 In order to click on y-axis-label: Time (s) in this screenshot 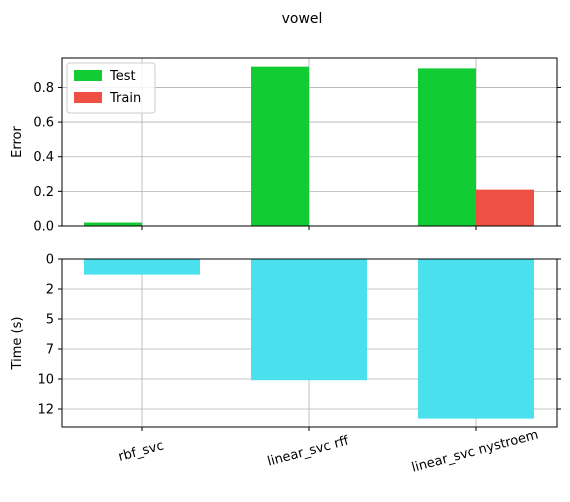, I will do `click(17, 344)`.